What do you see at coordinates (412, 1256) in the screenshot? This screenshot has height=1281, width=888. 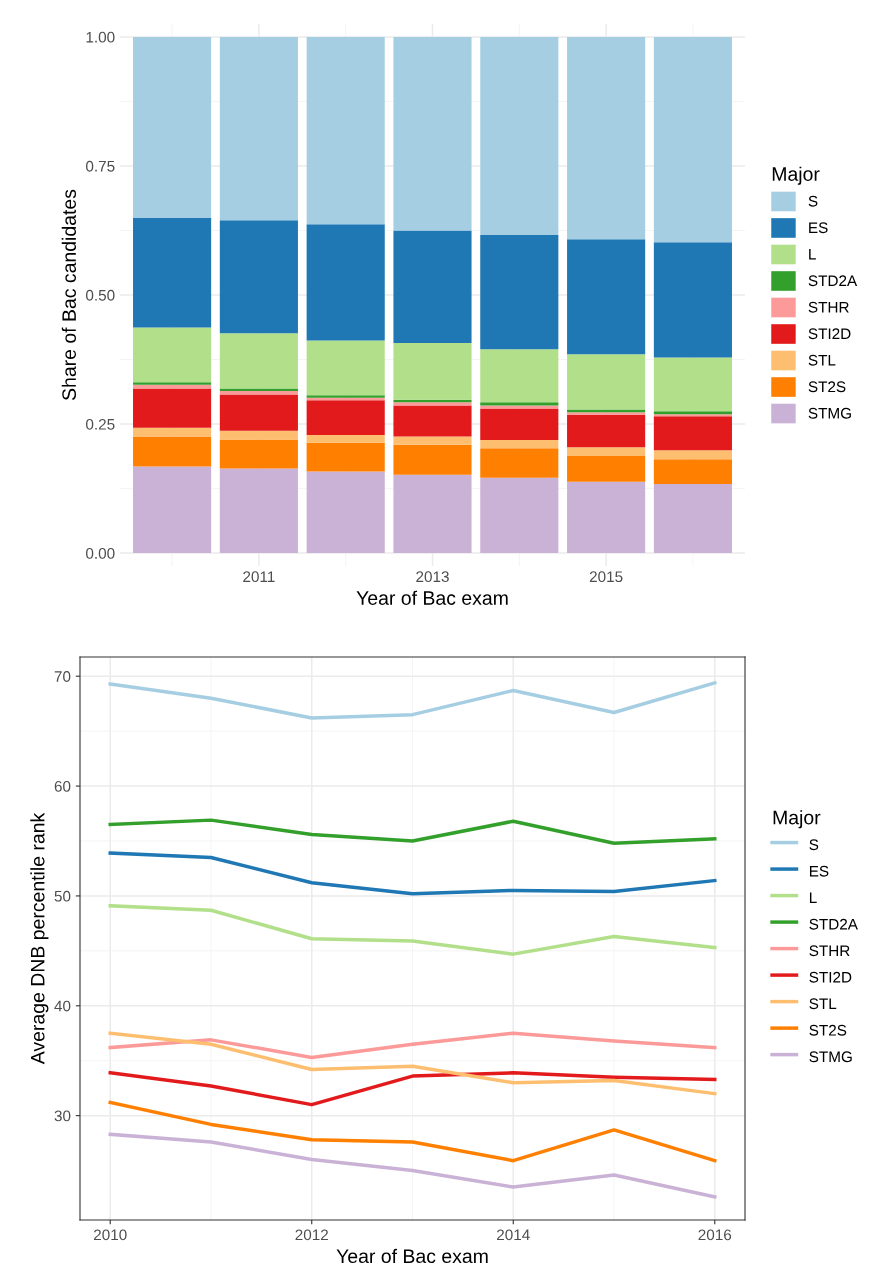 I see `x-axis-title: Year of Bac exam` at bounding box center [412, 1256].